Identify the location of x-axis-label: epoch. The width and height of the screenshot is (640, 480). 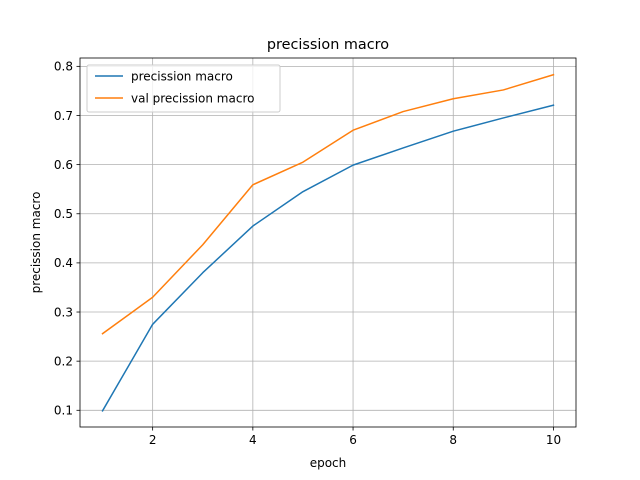
(328, 463).